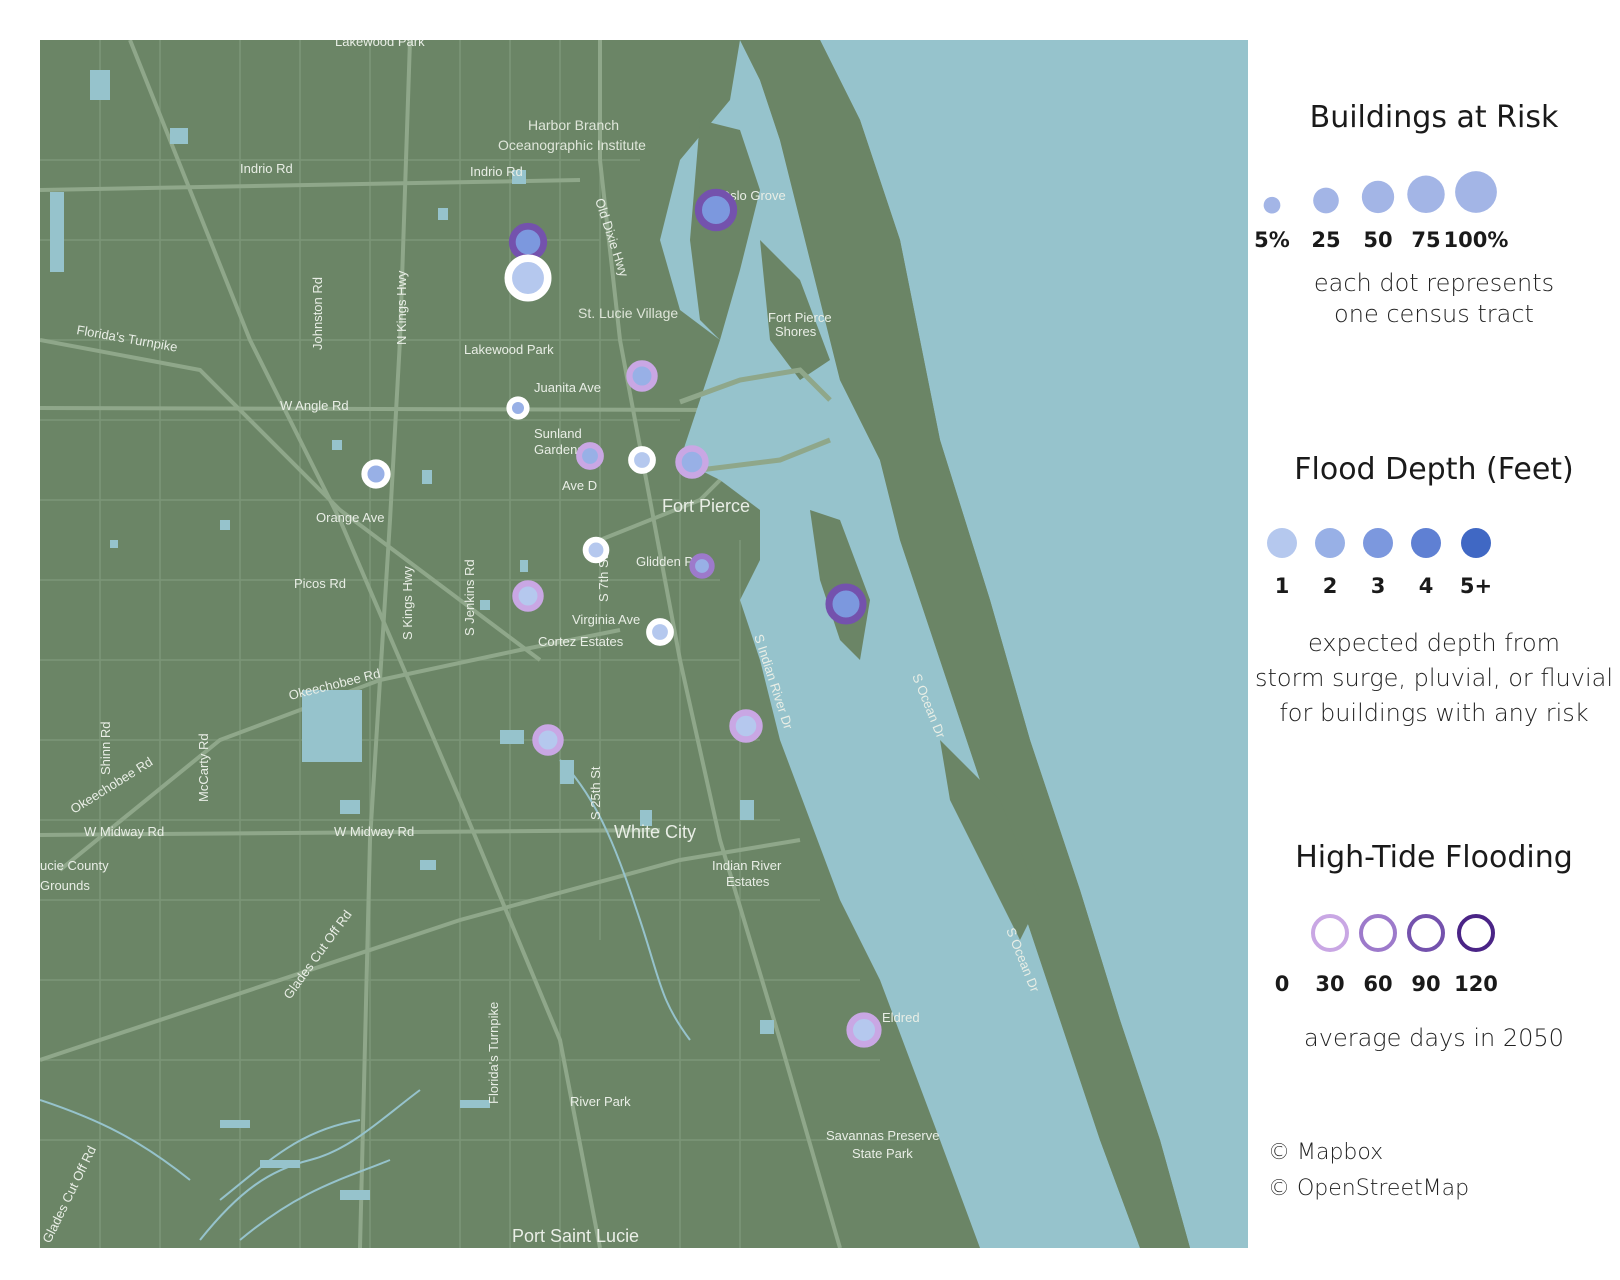 The height and width of the screenshot is (1280, 1620). I want to click on depth-label: 4, so click(1426, 586).